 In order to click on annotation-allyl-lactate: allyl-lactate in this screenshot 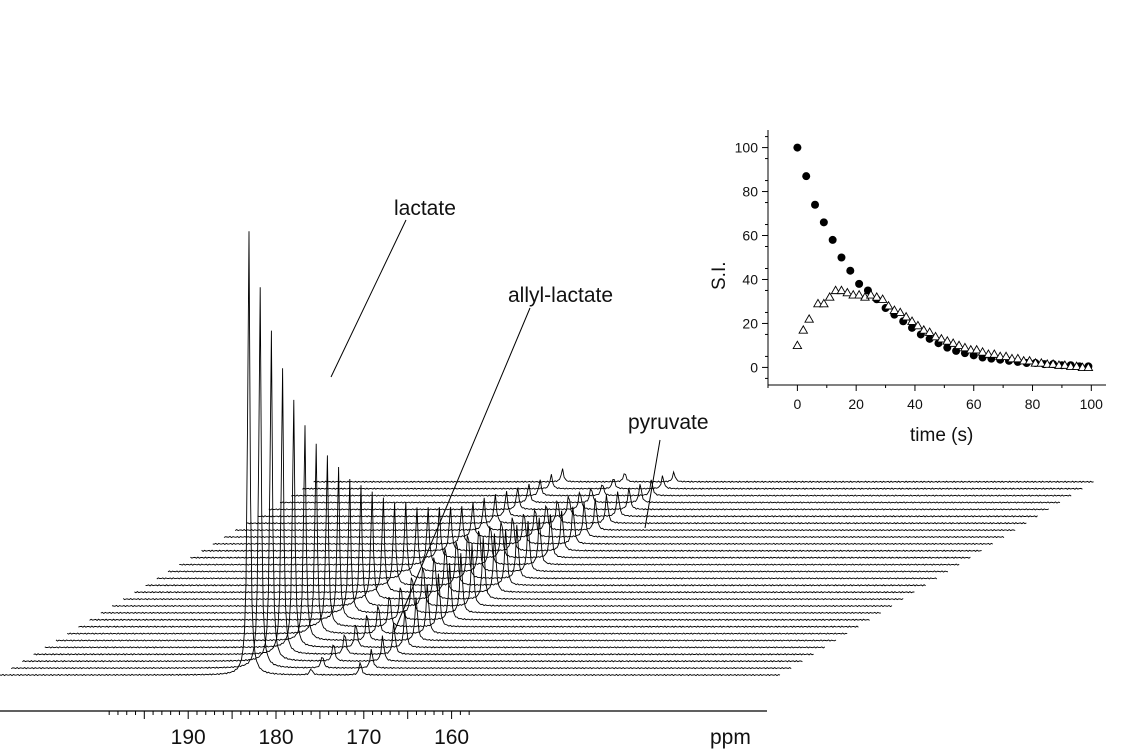, I will do `click(503, 458)`.